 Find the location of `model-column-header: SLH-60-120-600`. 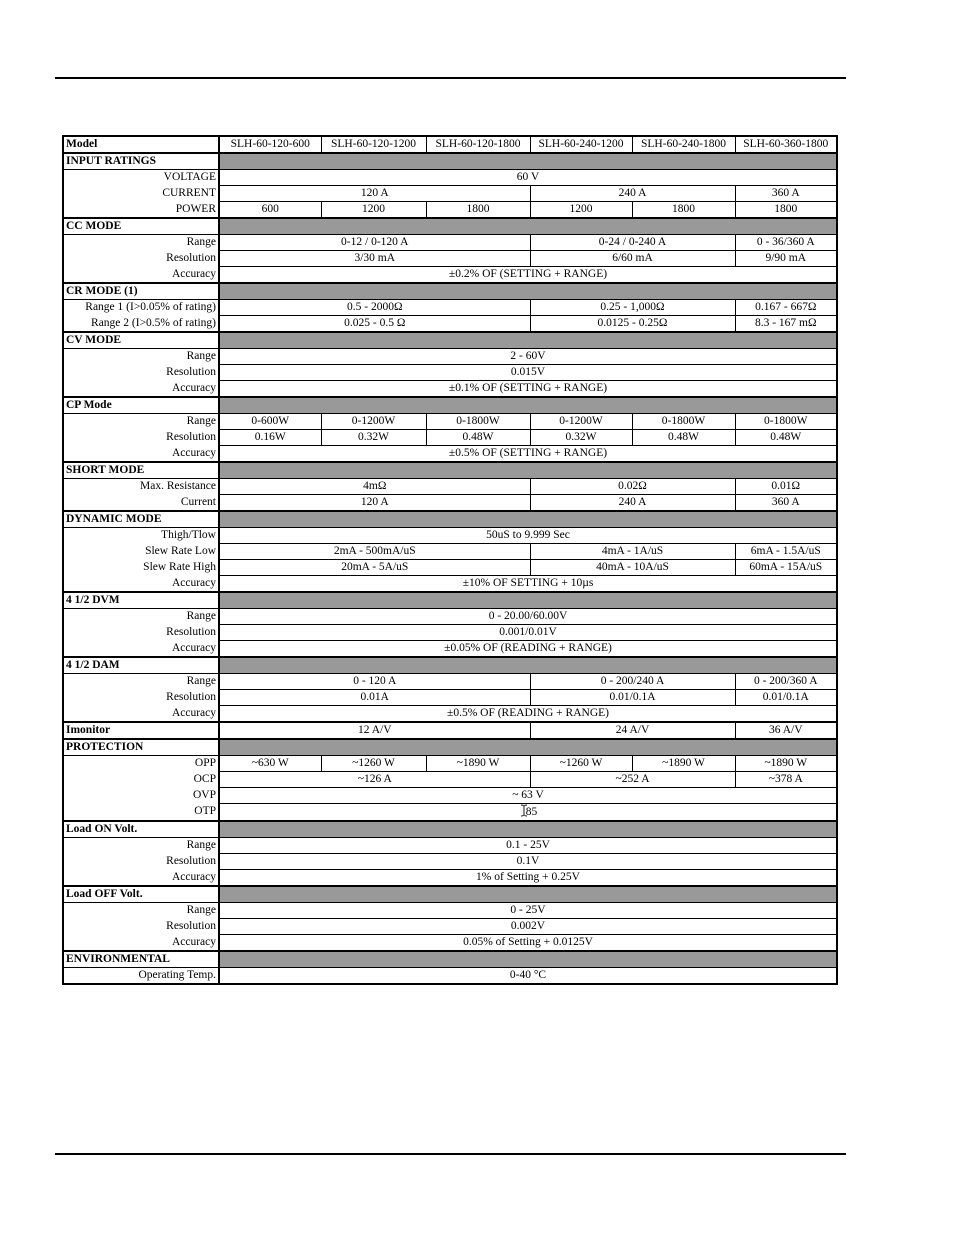

model-column-header: SLH-60-120-600 is located at coordinates (270, 144).